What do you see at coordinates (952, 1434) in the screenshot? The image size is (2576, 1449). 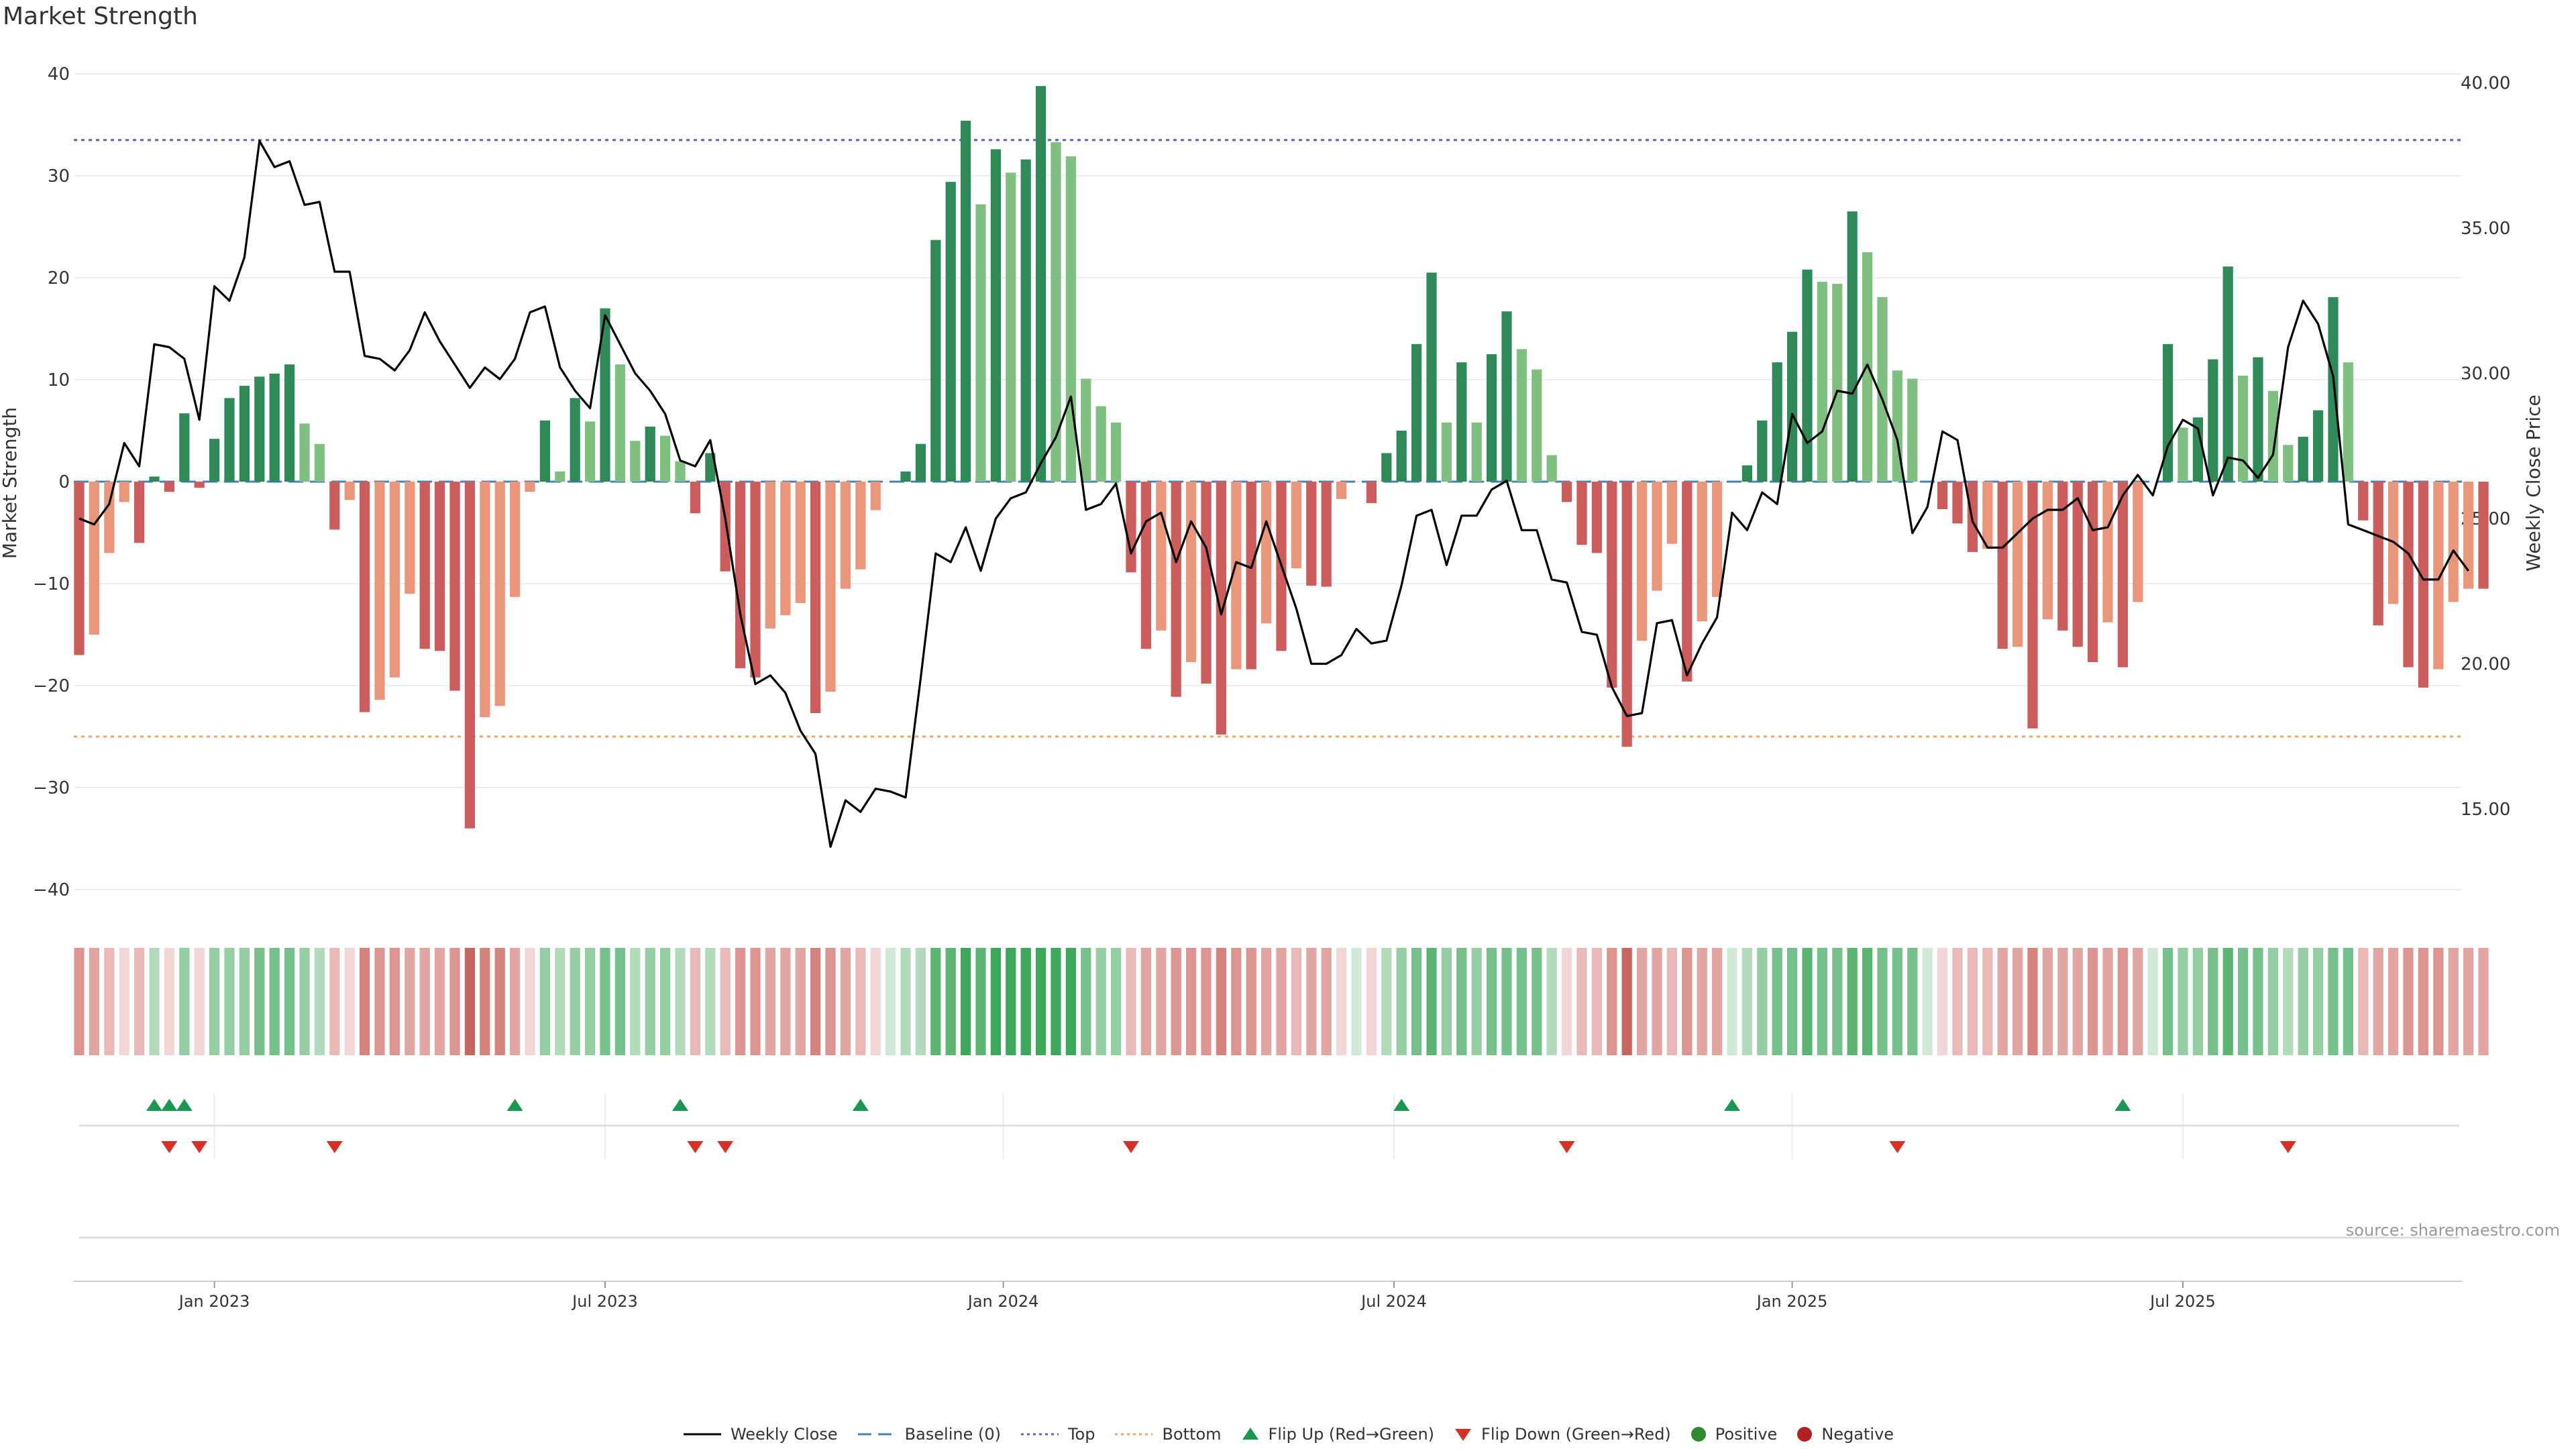 I see `legend-label: Baseline (0)` at bounding box center [952, 1434].